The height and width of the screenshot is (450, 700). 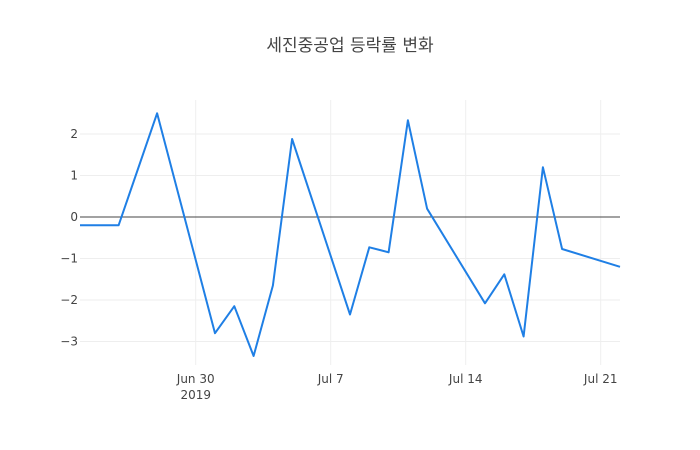 What do you see at coordinates (69, 300) in the screenshot?
I see `y-tick-label: −2` at bounding box center [69, 300].